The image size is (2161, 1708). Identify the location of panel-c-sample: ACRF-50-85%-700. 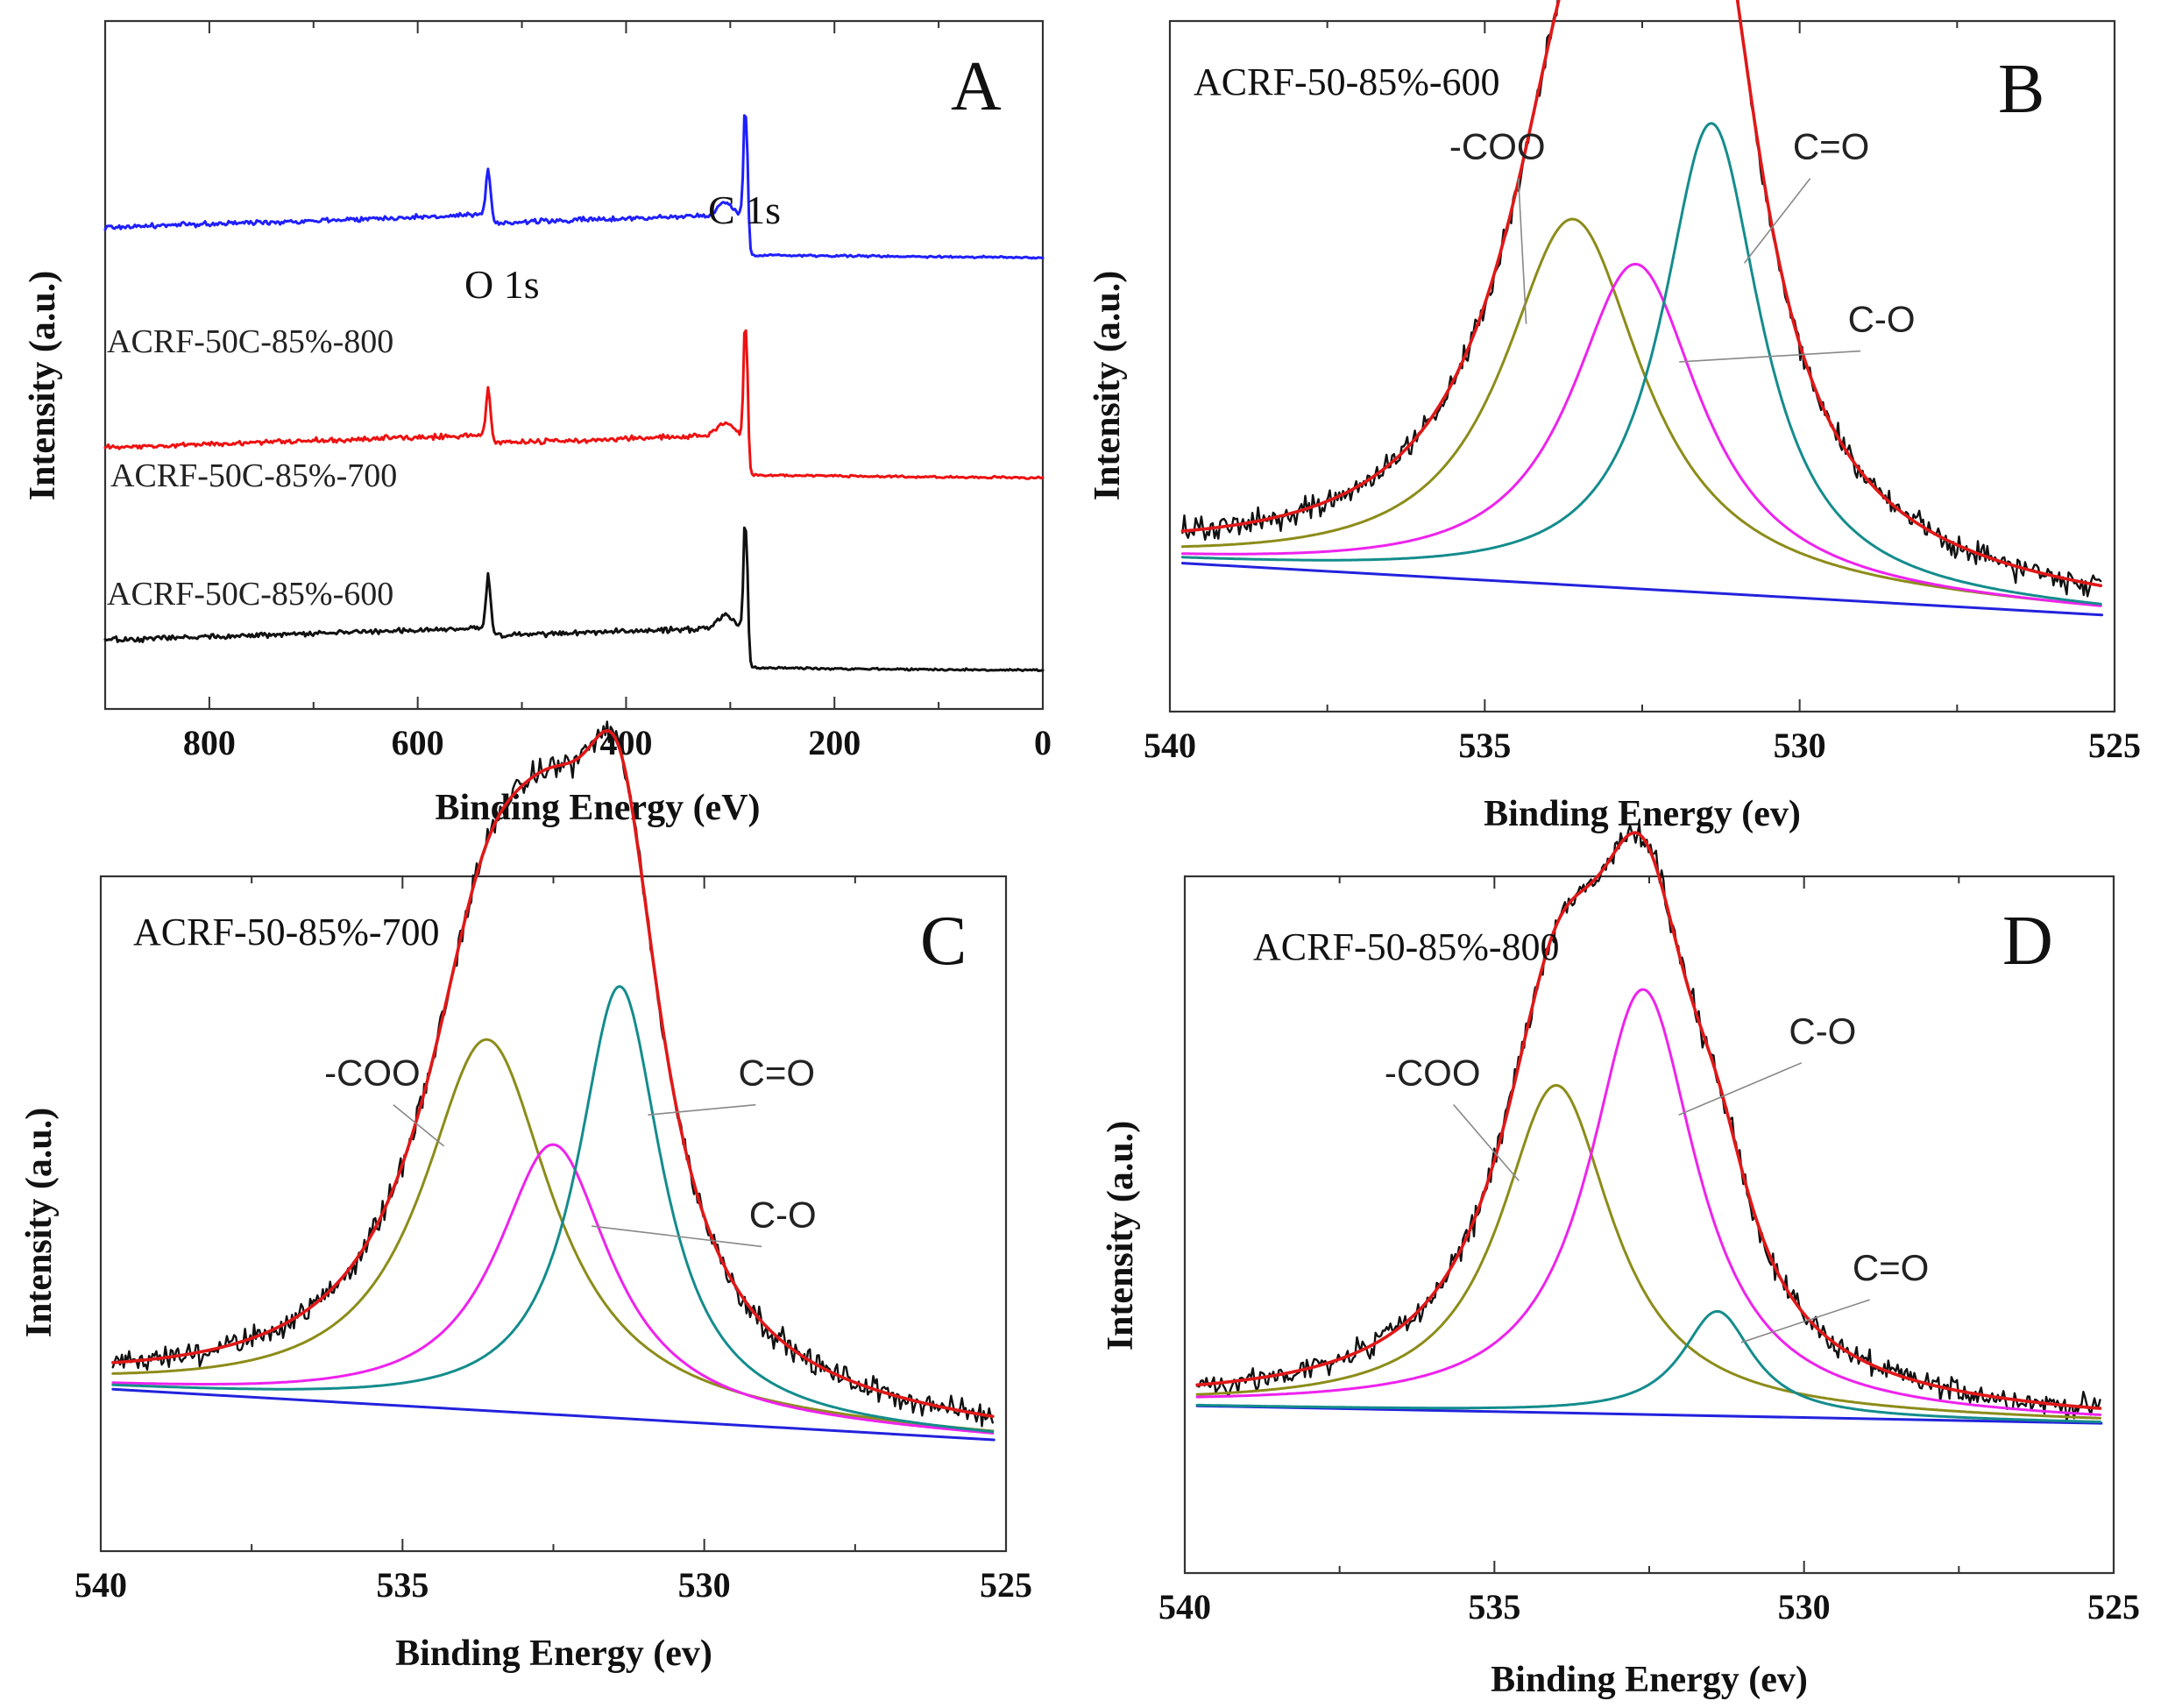
(286, 932).